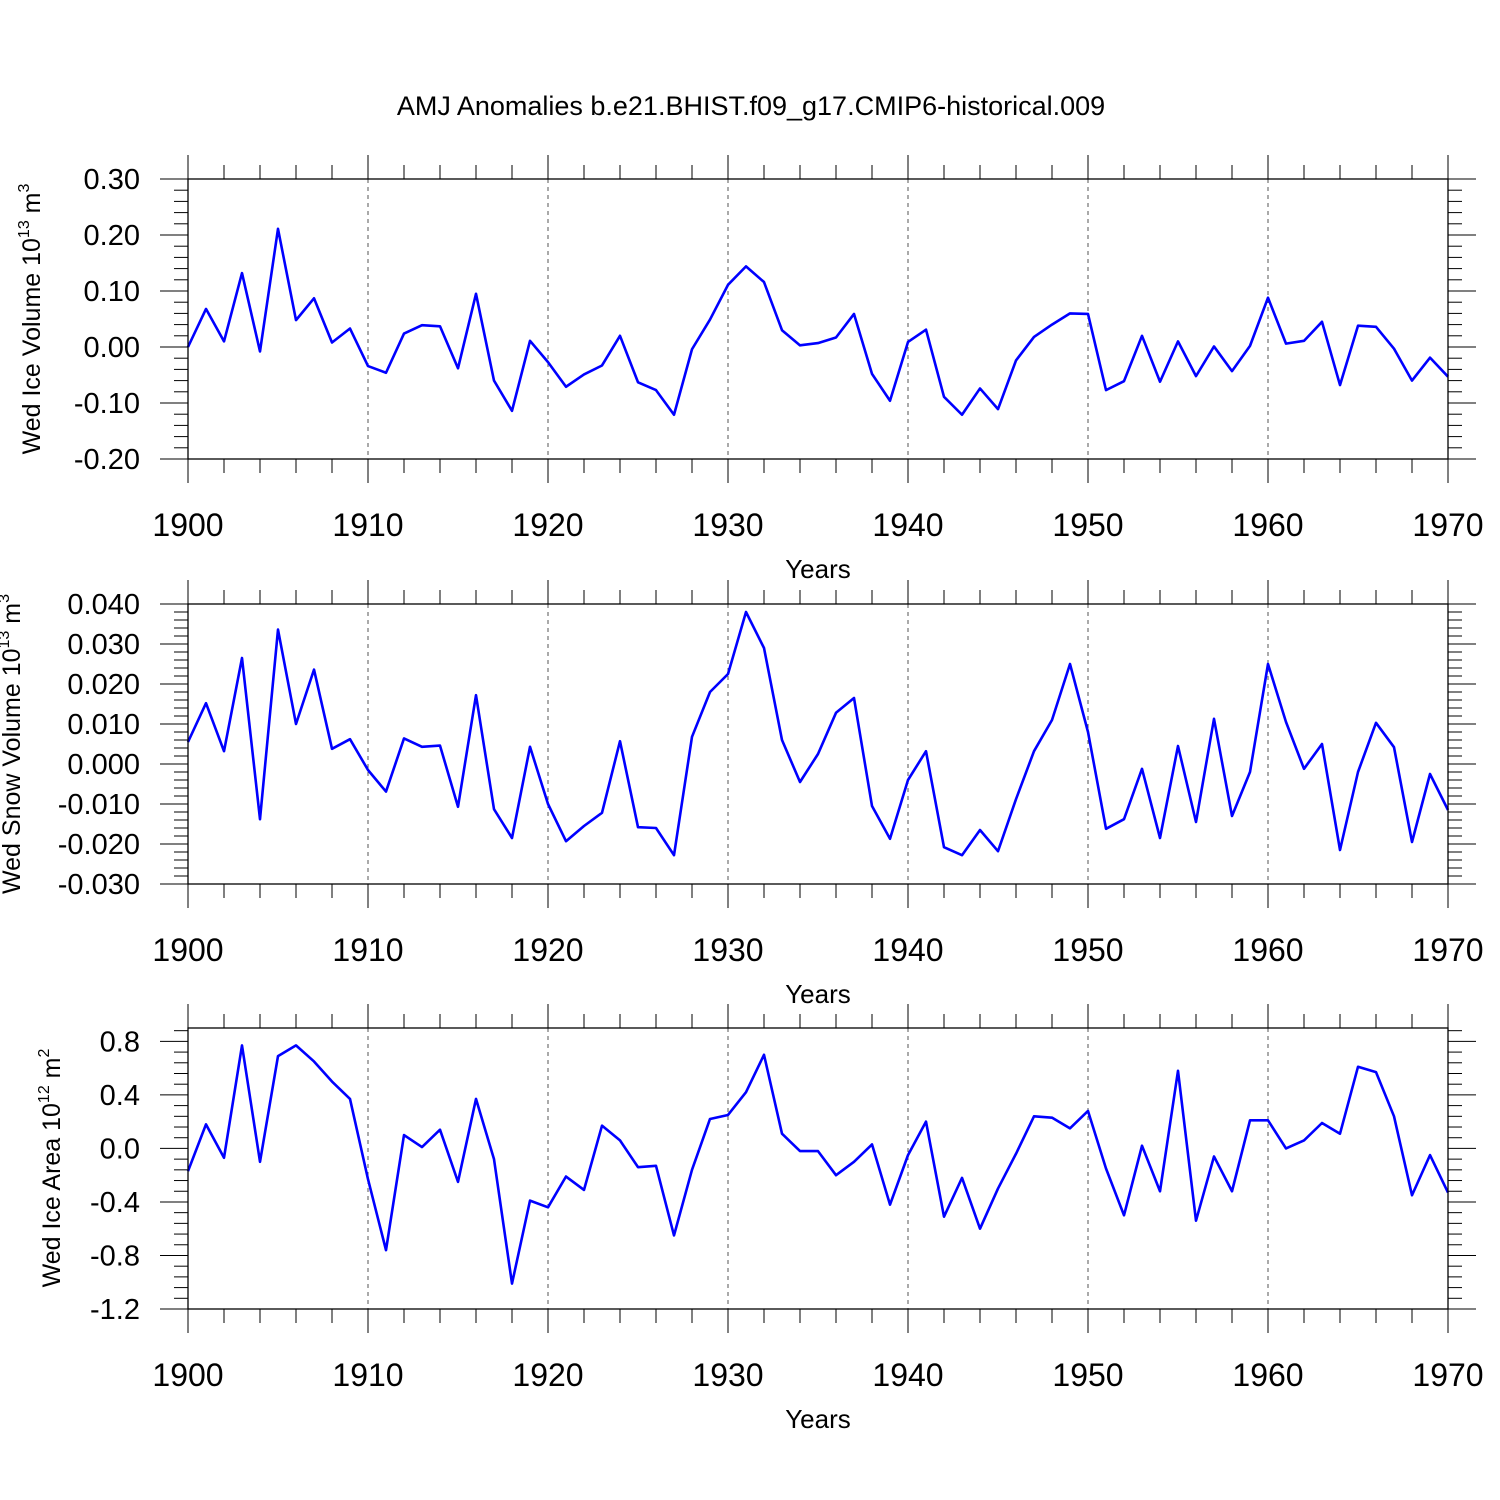 Image resolution: width=1500 pixels, height=1500 pixels. Describe the element at coordinates (115, 1256) in the screenshot. I see `y-tick-label: -0.8` at that location.